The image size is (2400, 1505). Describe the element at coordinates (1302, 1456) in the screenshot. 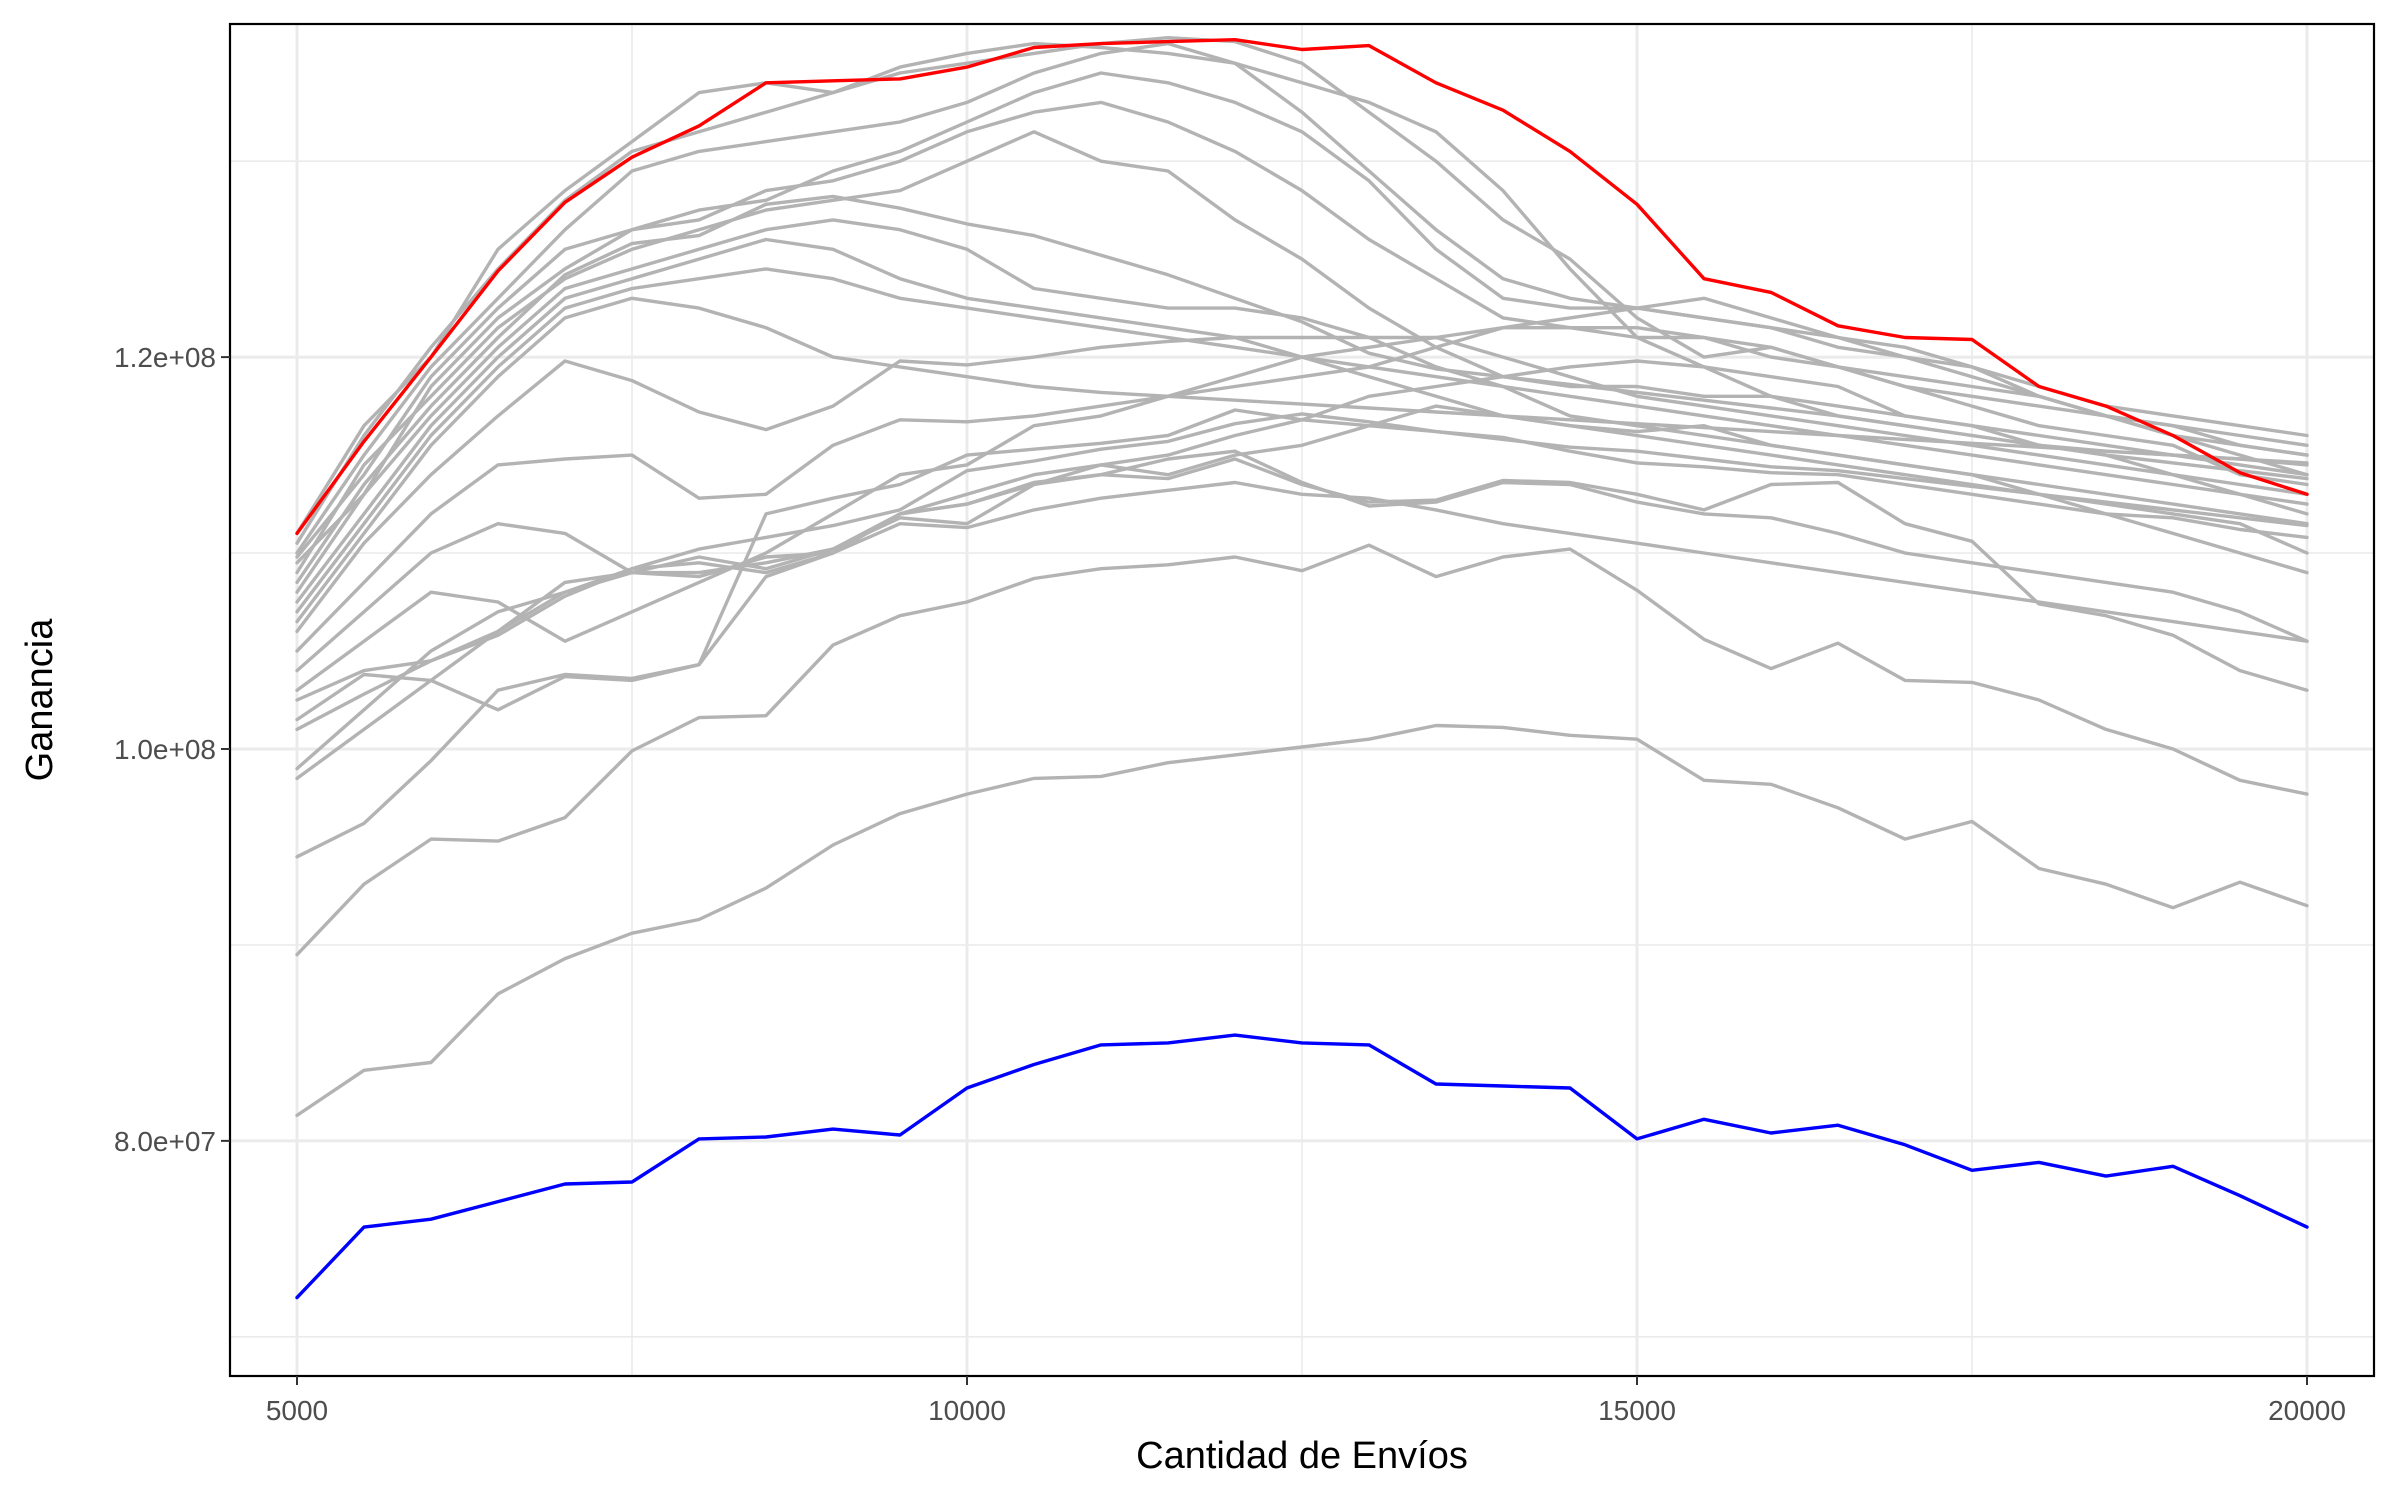

I see `x-axis-title: Cantidad de Envíos` at that location.